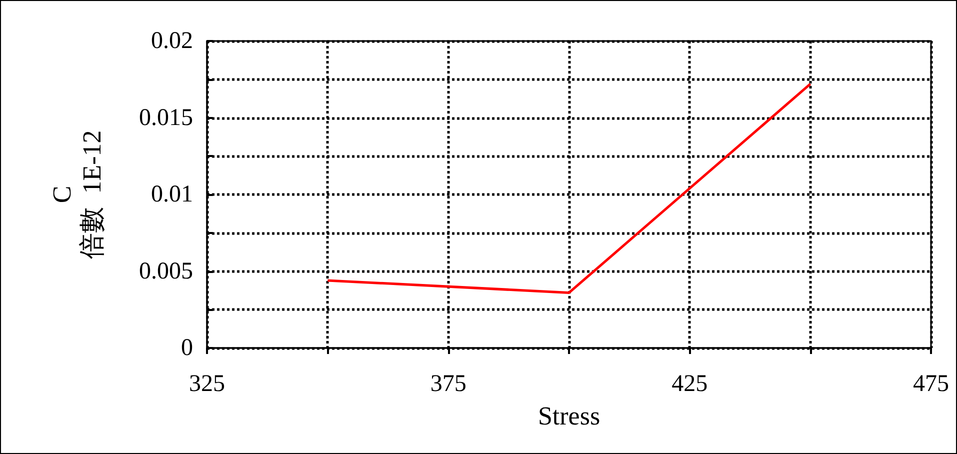 The width and height of the screenshot is (957, 454). Describe the element at coordinates (207, 384) in the screenshot. I see `x-tick-label: 325` at that location.